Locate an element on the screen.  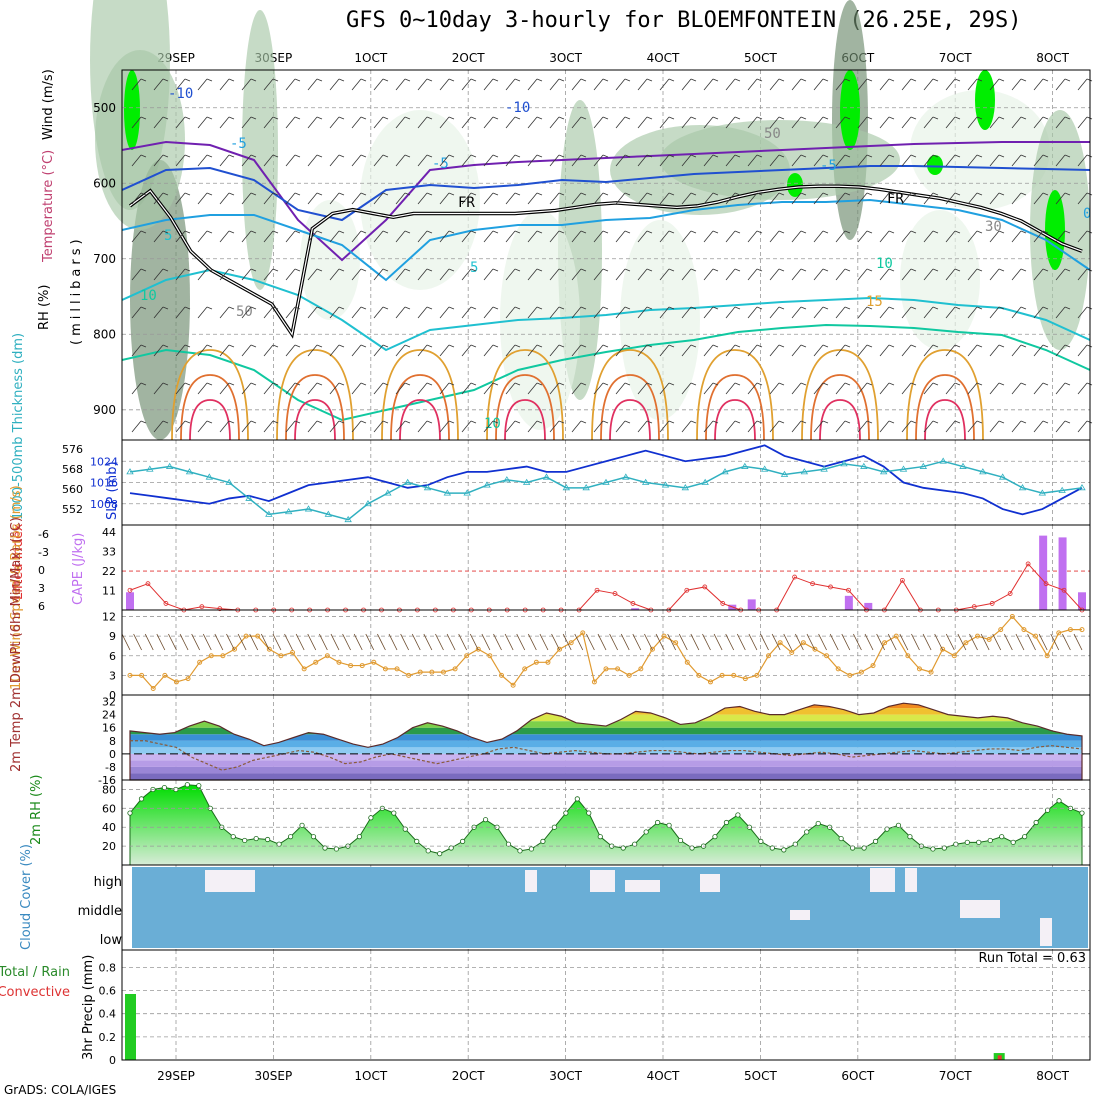
side-label-group: Wind (m/s) is located at coordinates (48, 104).